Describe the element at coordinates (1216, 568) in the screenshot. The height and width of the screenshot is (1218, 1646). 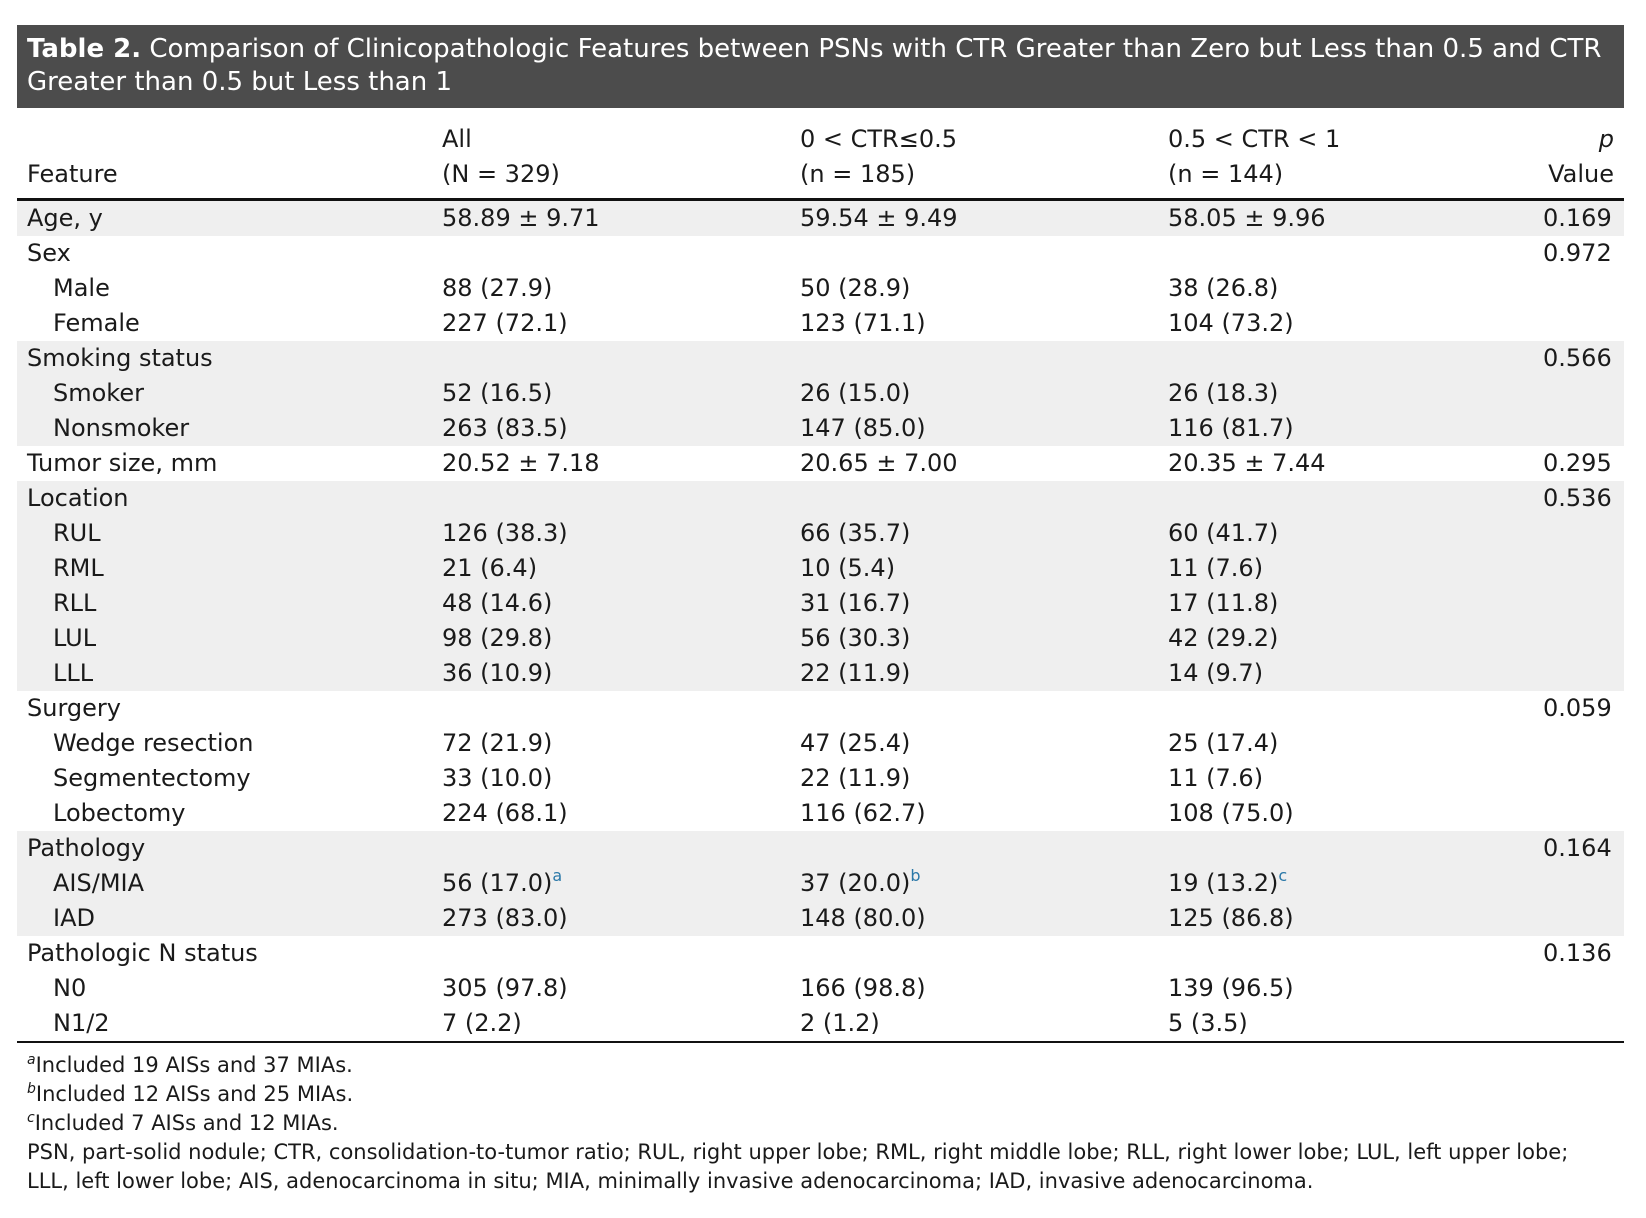
I see `cell-ctr-high-text: 11 (7.6)` at that location.